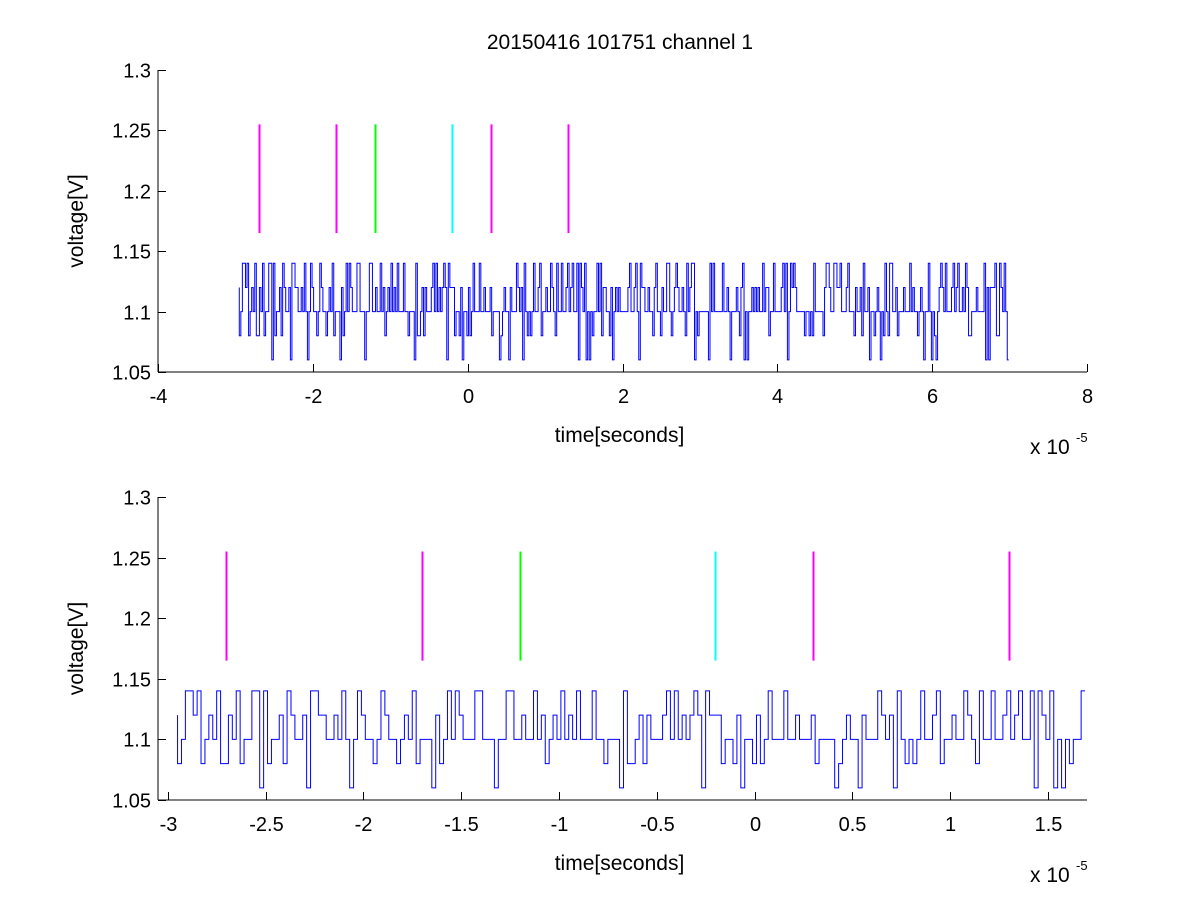 The image size is (1200, 901). Describe the element at coordinates (1049, 825) in the screenshot. I see `x-tick-label: 1.5` at that location.